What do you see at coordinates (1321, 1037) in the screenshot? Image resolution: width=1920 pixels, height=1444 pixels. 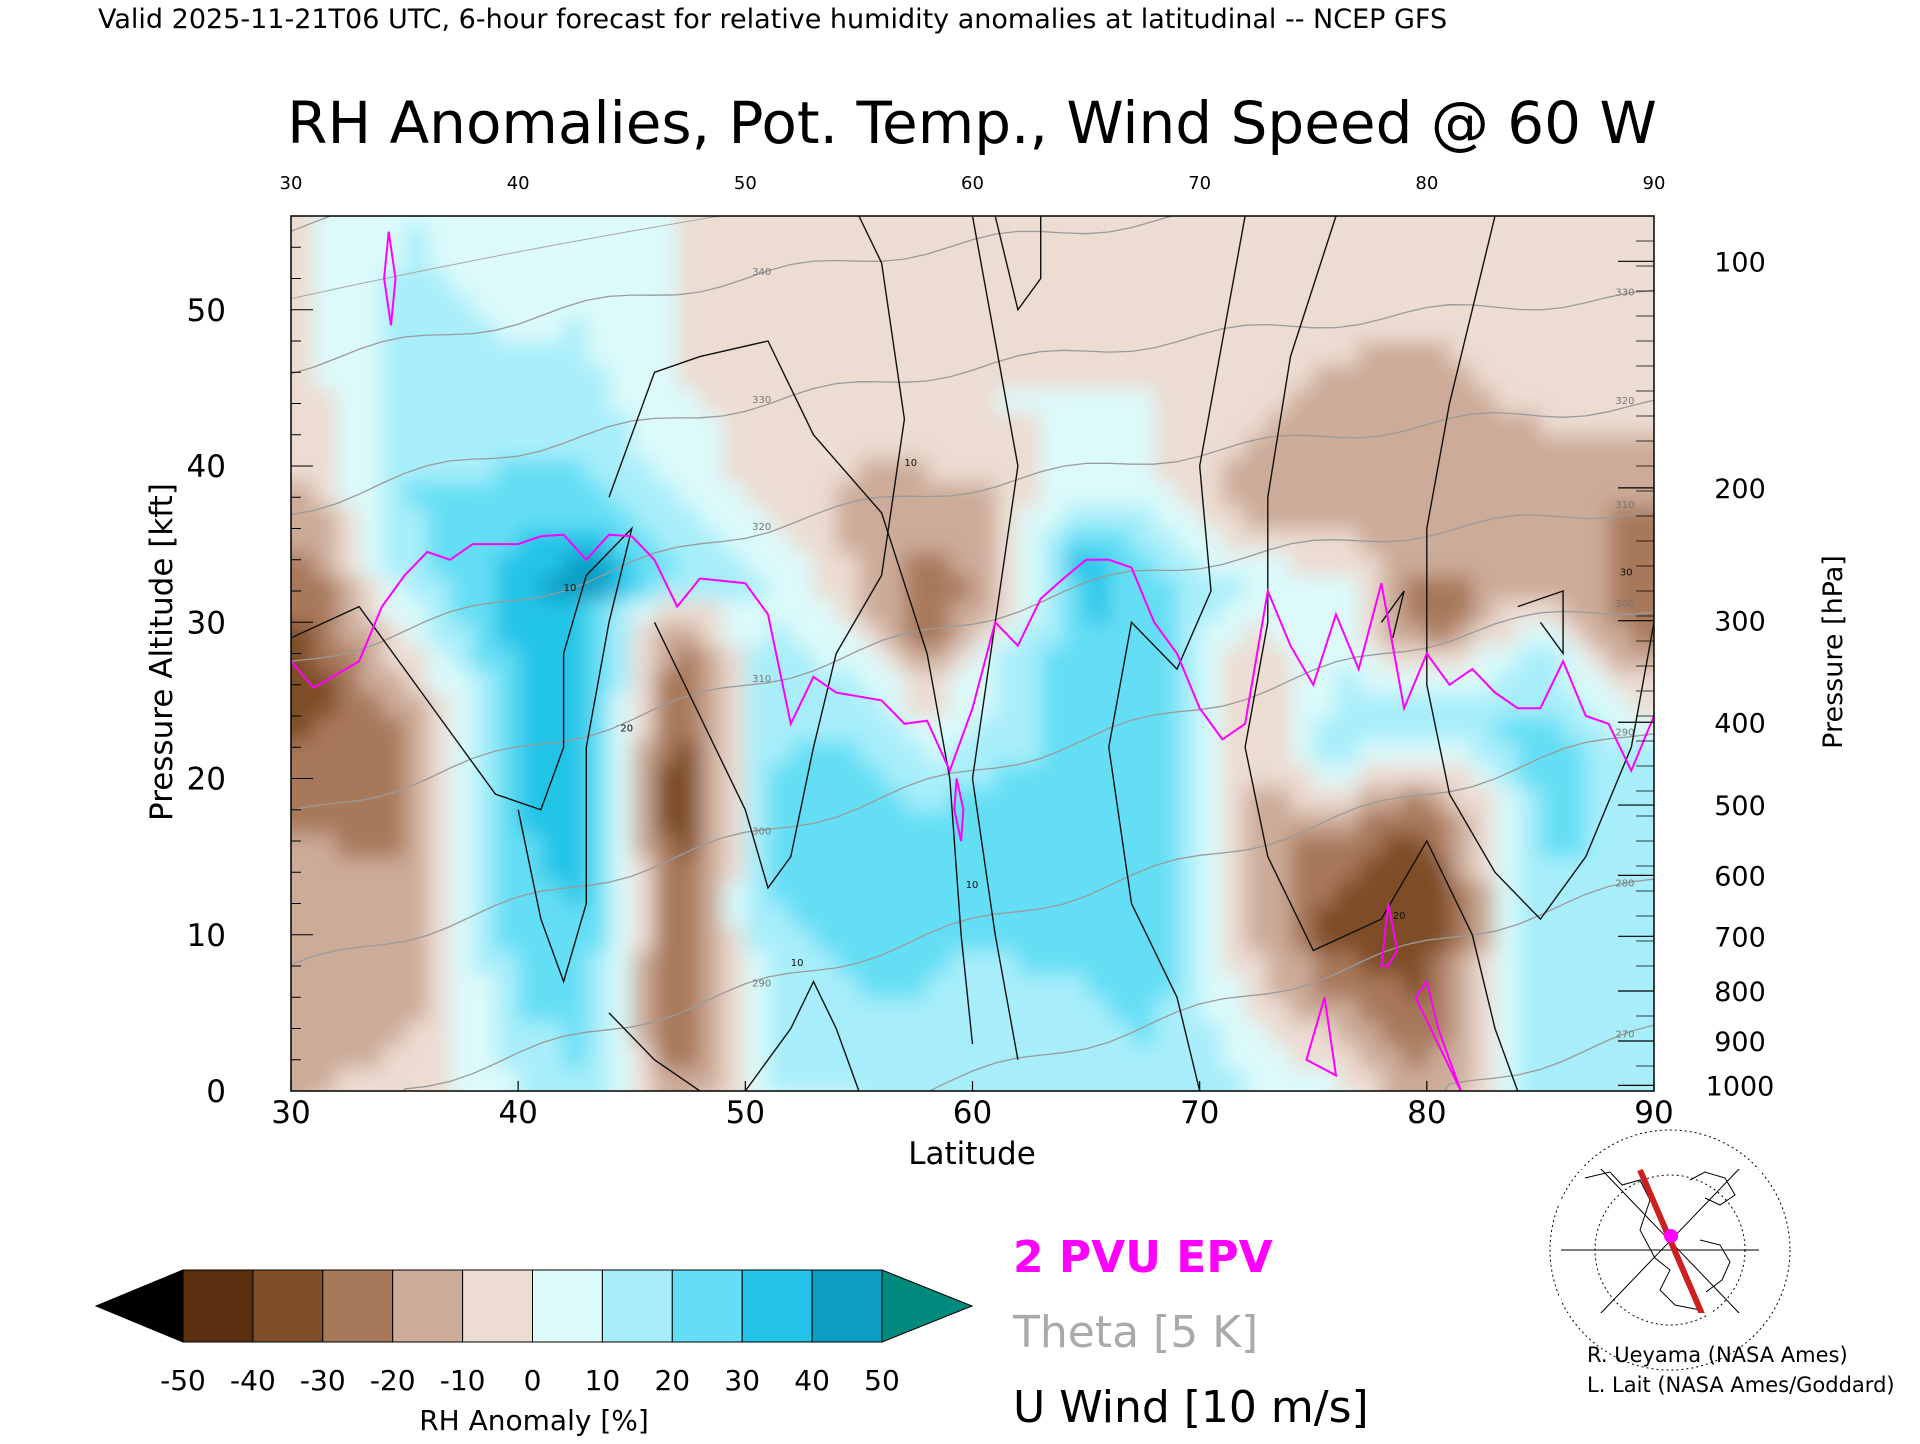 I see `epv-blob` at bounding box center [1321, 1037].